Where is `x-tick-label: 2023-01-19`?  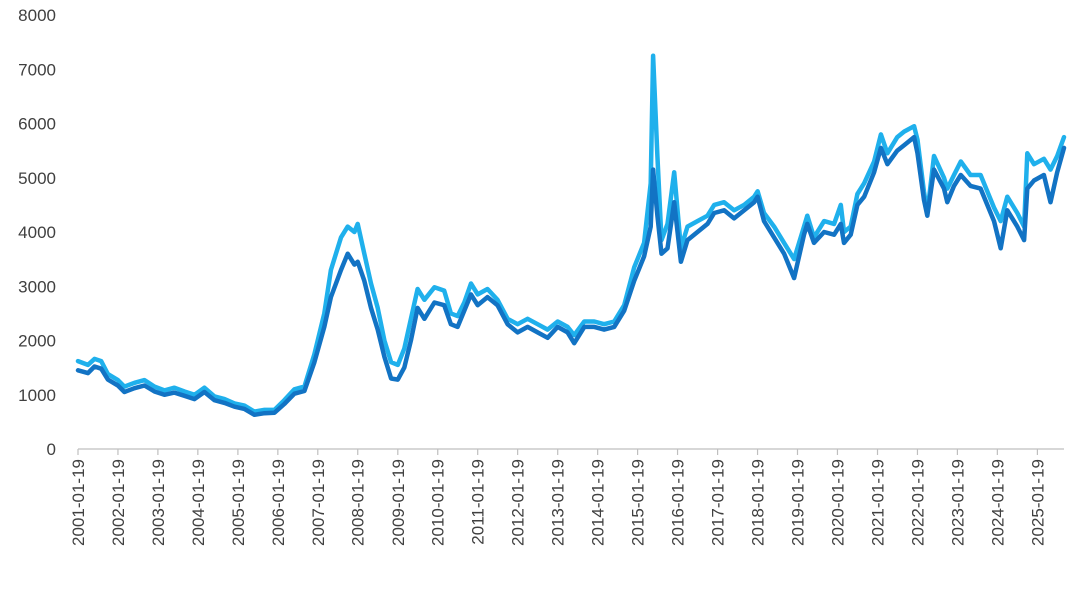
x-tick-label: 2023-01-19 is located at coordinates (957, 502).